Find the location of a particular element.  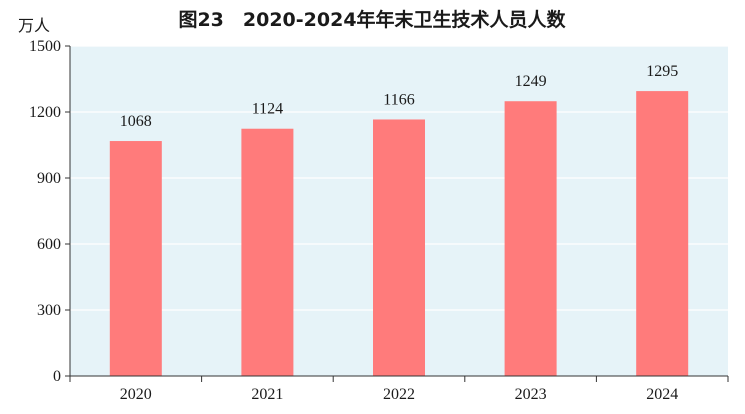

data-label-2020: 1068 is located at coordinates (136, 121).